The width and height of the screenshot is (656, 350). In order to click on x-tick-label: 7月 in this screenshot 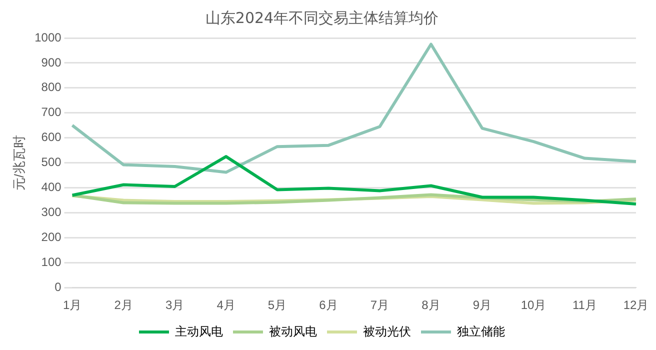, I will do `click(380, 305)`.